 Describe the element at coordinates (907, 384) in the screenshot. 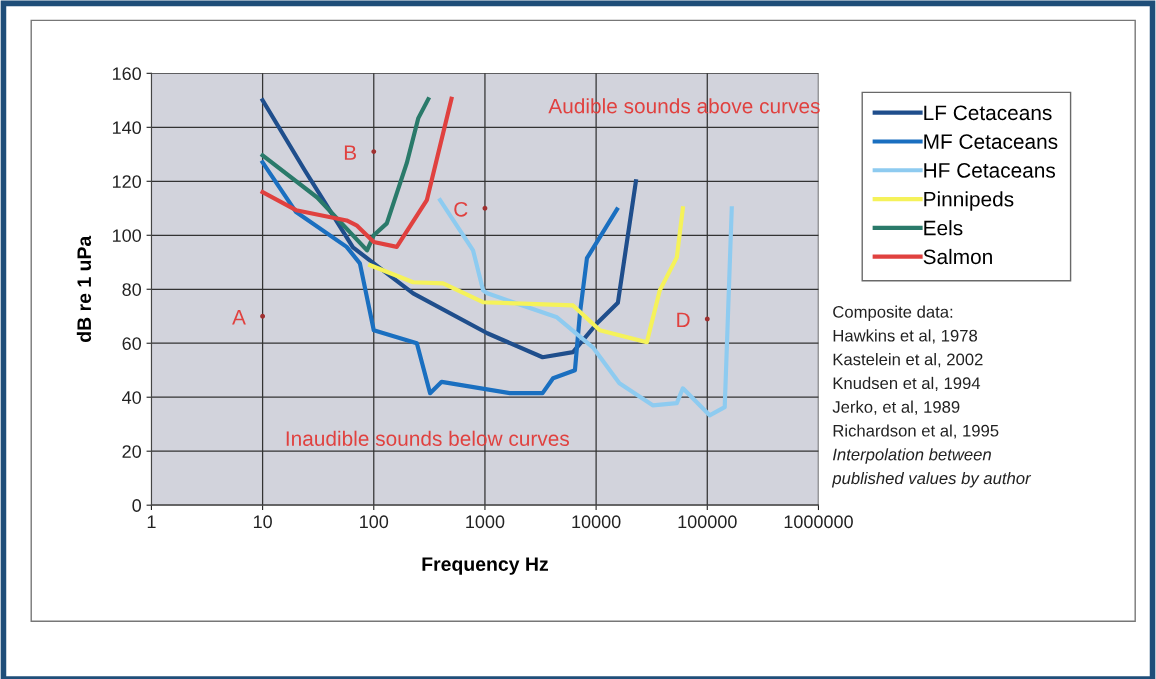

I see `text: Knudsen et al, 1994` at that location.